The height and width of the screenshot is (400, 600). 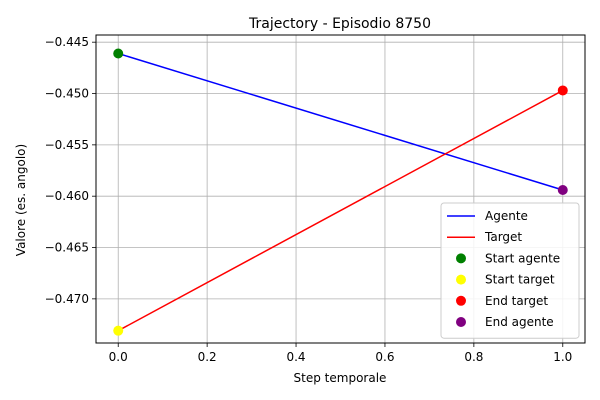 What do you see at coordinates (339, 24) in the screenshot?
I see `chart-title: Trajectory - Episodio 8750` at bounding box center [339, 24].